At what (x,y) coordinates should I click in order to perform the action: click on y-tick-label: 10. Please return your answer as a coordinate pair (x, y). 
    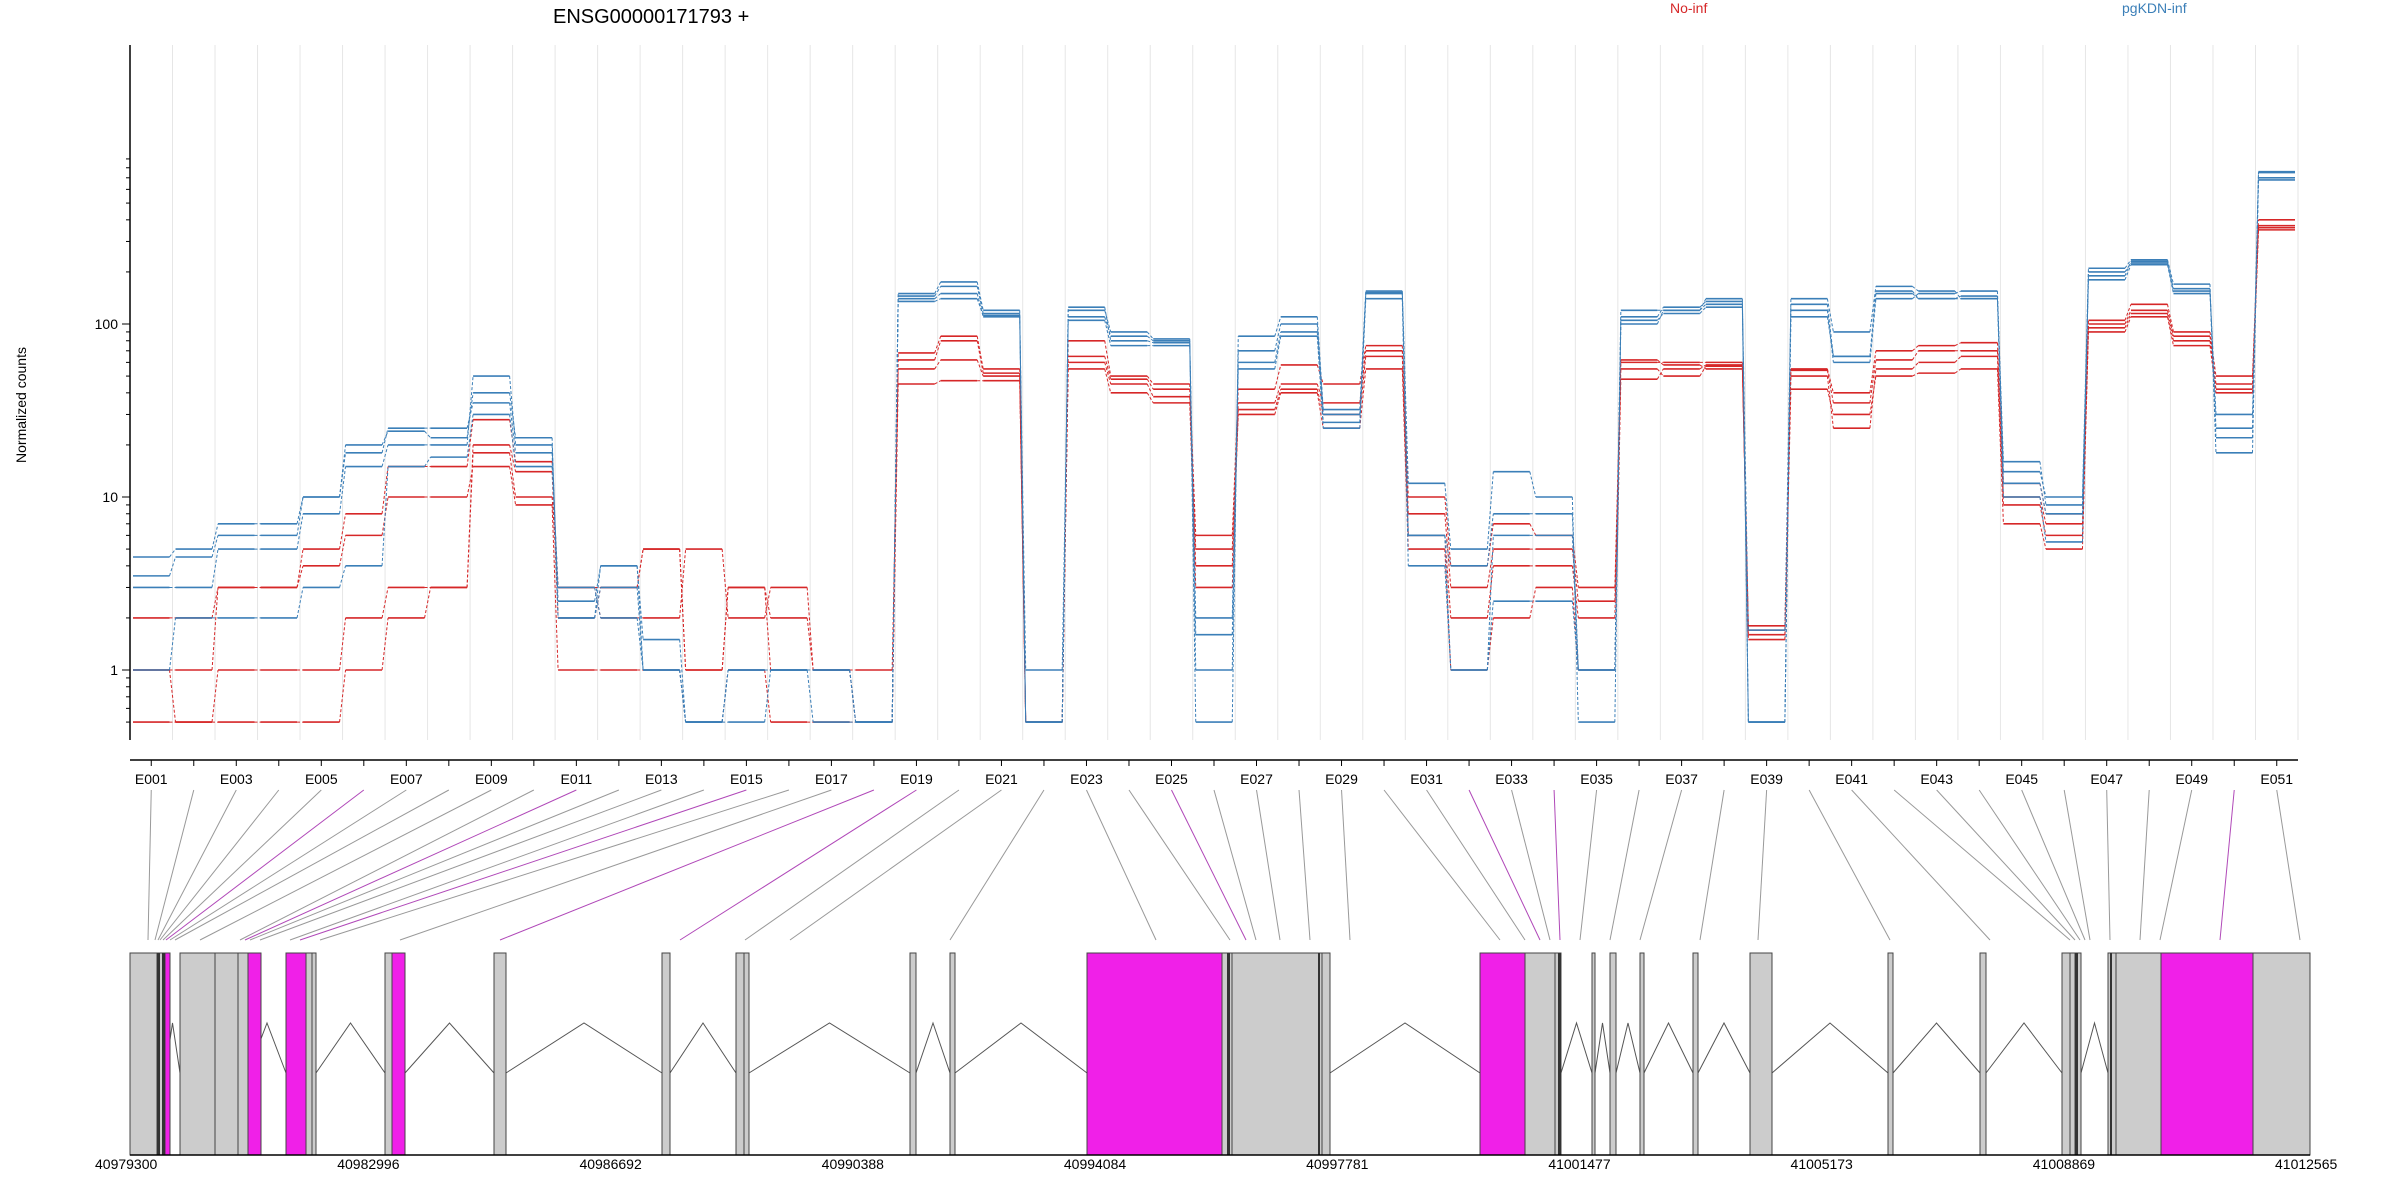
    Looking at the image, I should click on (110, 497).